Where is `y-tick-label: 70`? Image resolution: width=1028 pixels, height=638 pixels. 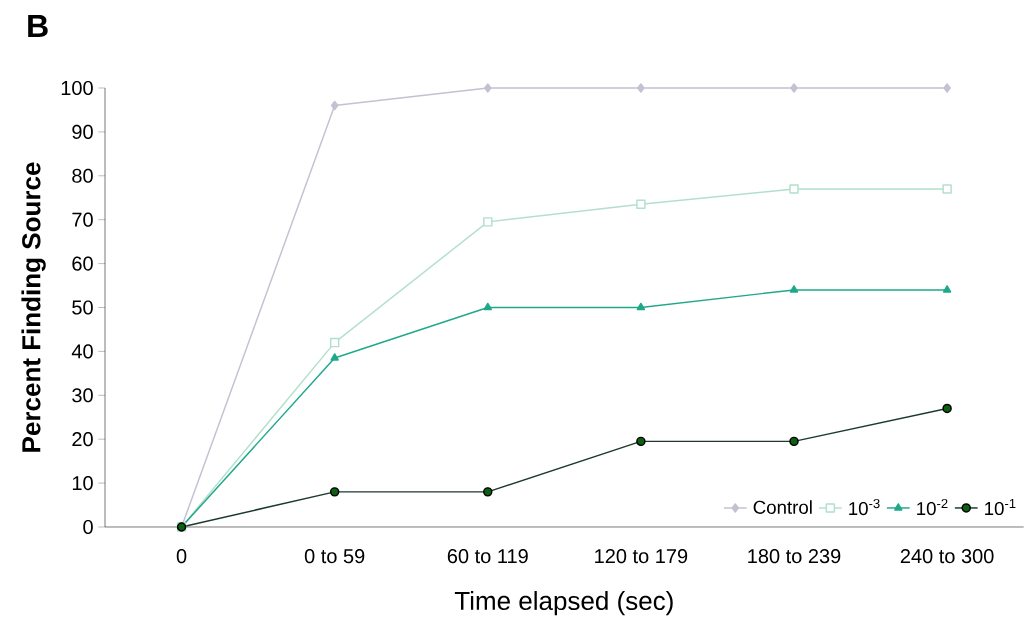 y-tick-label: 70 is located at coordinates (82, 219).